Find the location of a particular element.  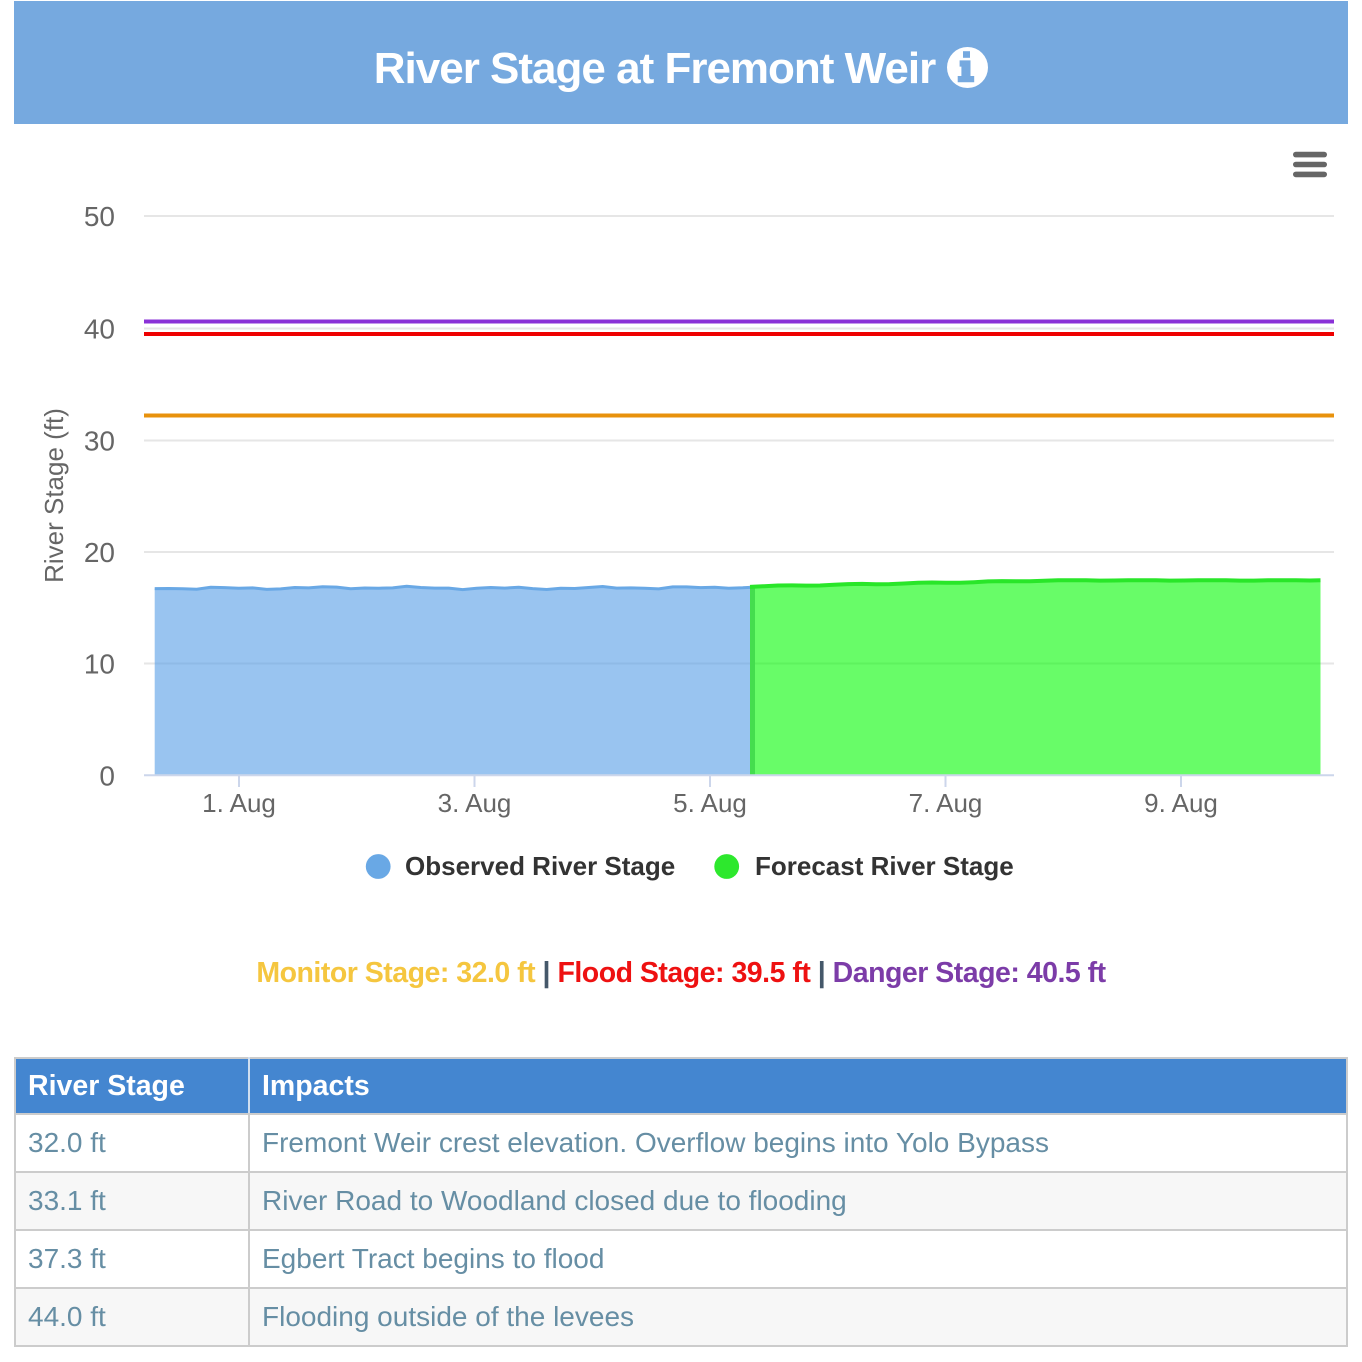

svg-text: 3. Aug is located at coordinates (475, 803).